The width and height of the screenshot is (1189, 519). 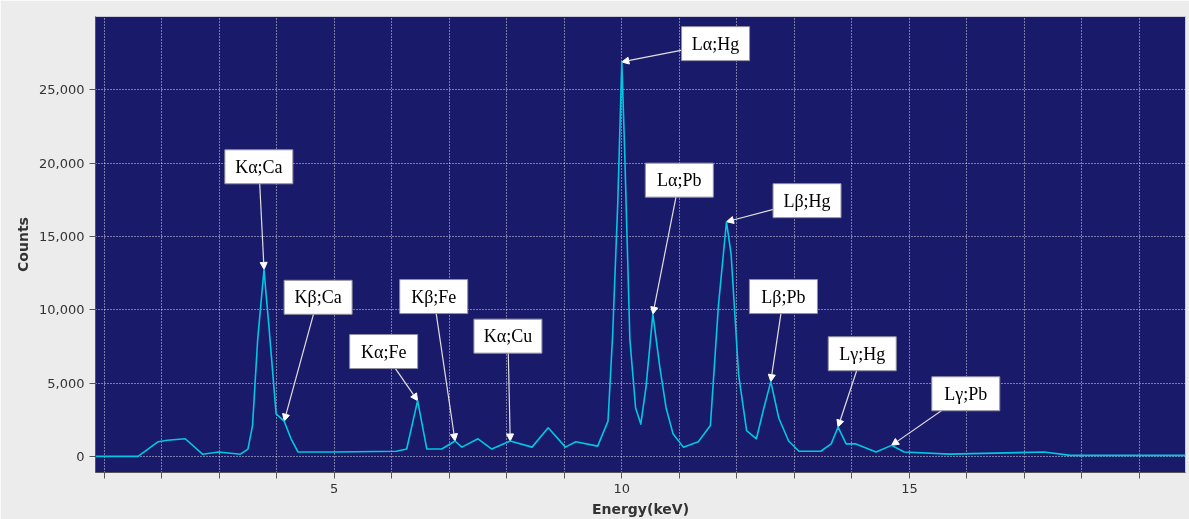 I want to click on annotation: Kβ;Ca, so click(x=318, y=297).